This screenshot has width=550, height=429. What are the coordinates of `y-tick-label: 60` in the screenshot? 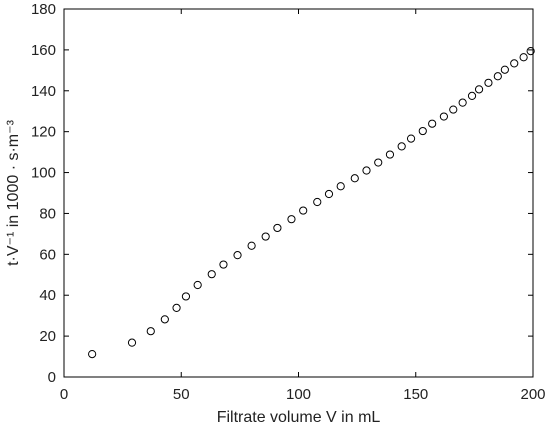 It's located at (47, 254).